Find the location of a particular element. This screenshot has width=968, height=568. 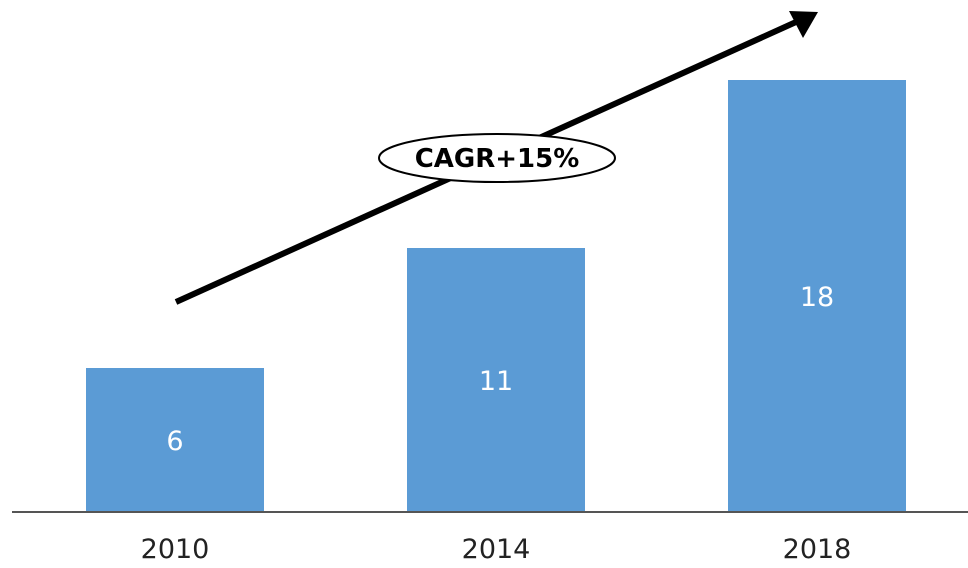

bar-2018 is located at coordinates (817, 296).